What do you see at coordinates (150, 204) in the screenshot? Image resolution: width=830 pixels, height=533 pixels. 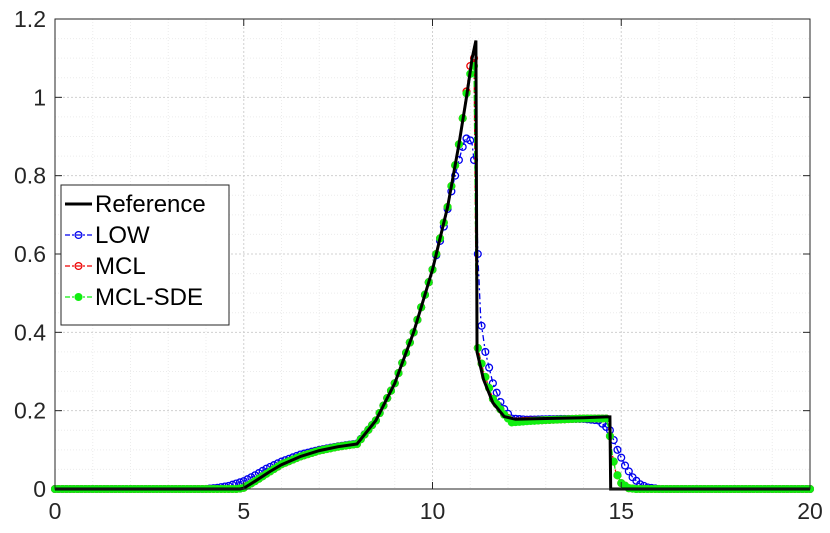 I see `legend-label-reference: Reference` at bounding box center [150, 204].